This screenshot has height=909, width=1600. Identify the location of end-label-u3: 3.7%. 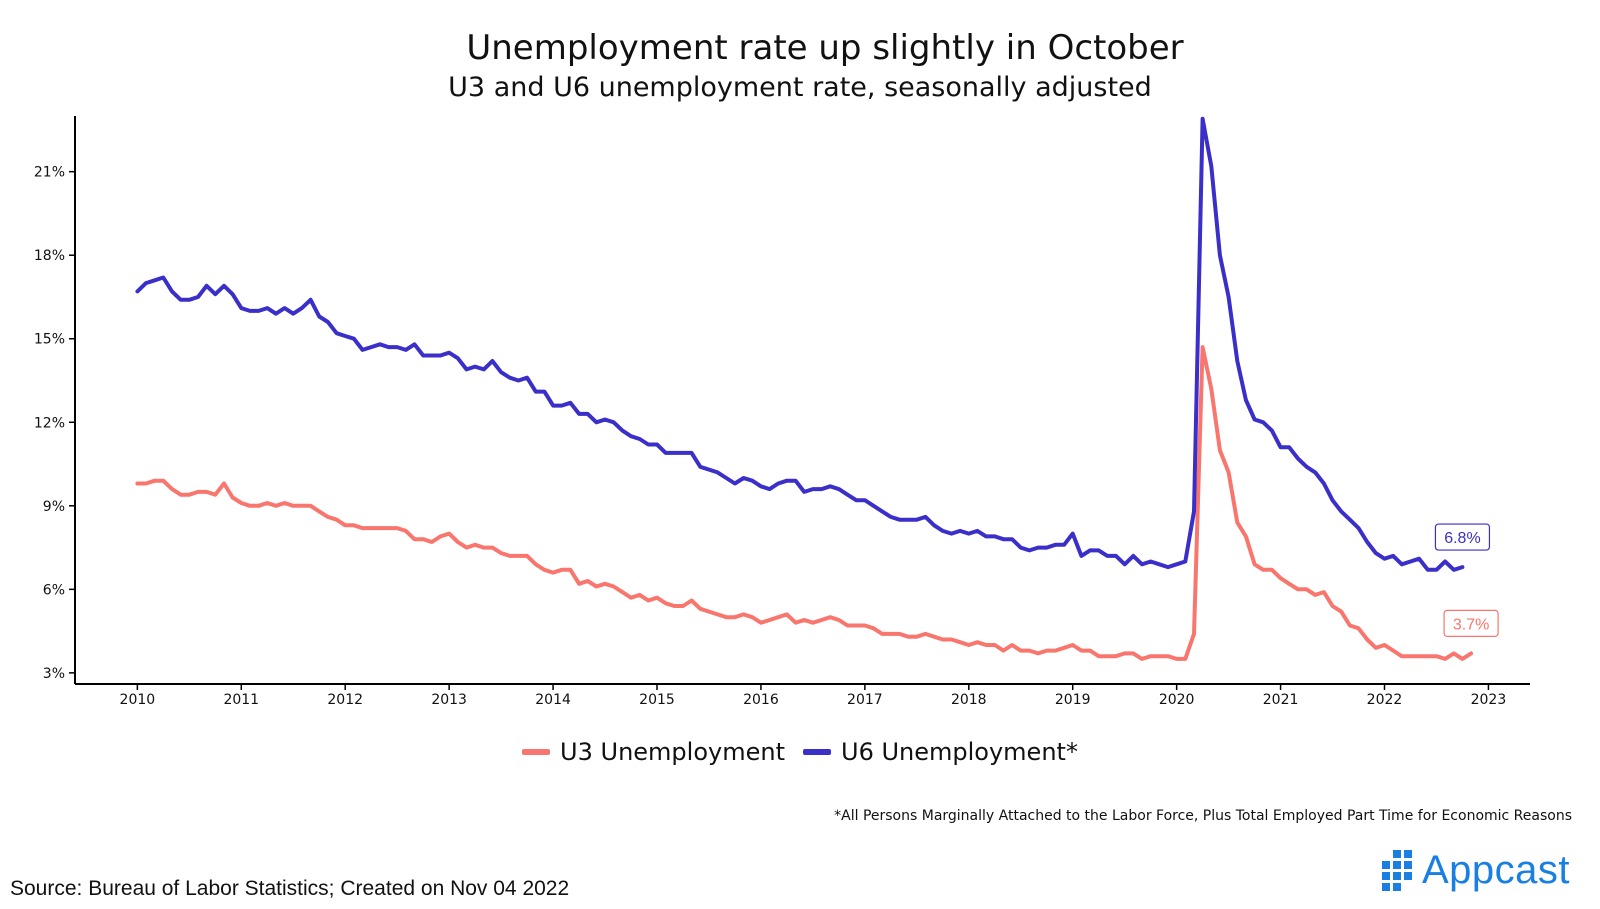
(1471, 624).